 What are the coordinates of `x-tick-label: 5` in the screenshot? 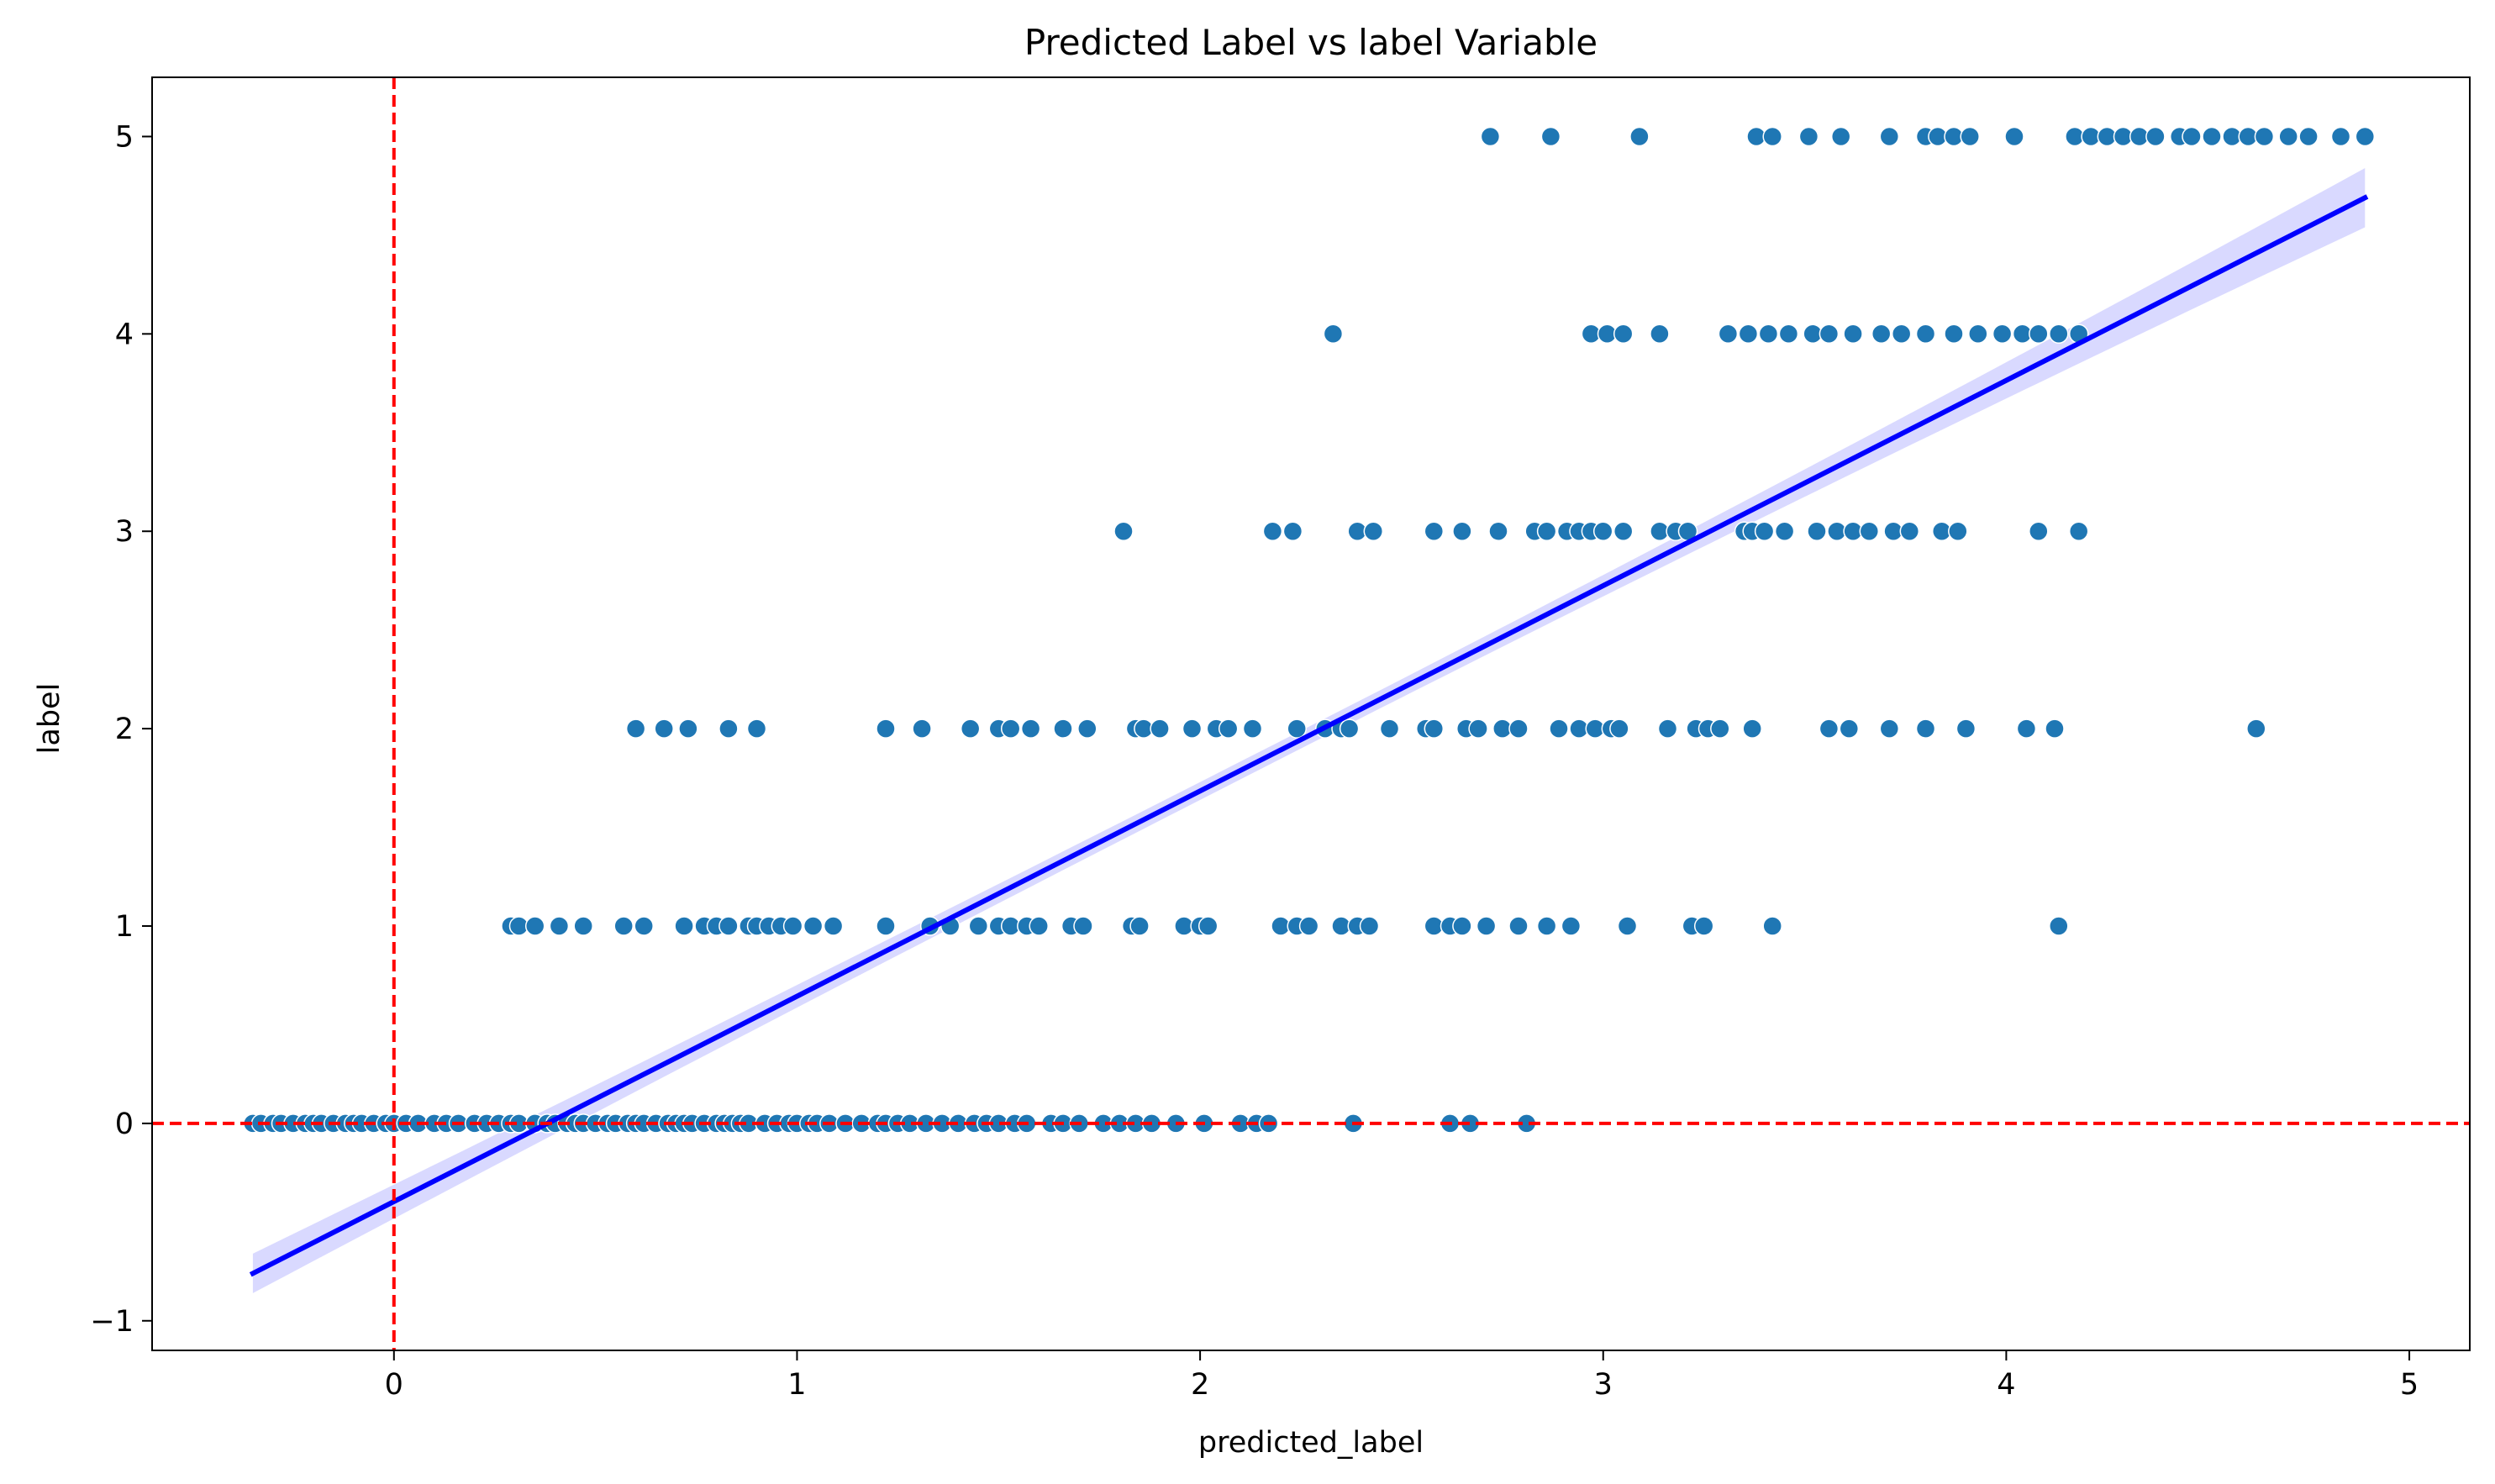 It's located at (2409, 1385).